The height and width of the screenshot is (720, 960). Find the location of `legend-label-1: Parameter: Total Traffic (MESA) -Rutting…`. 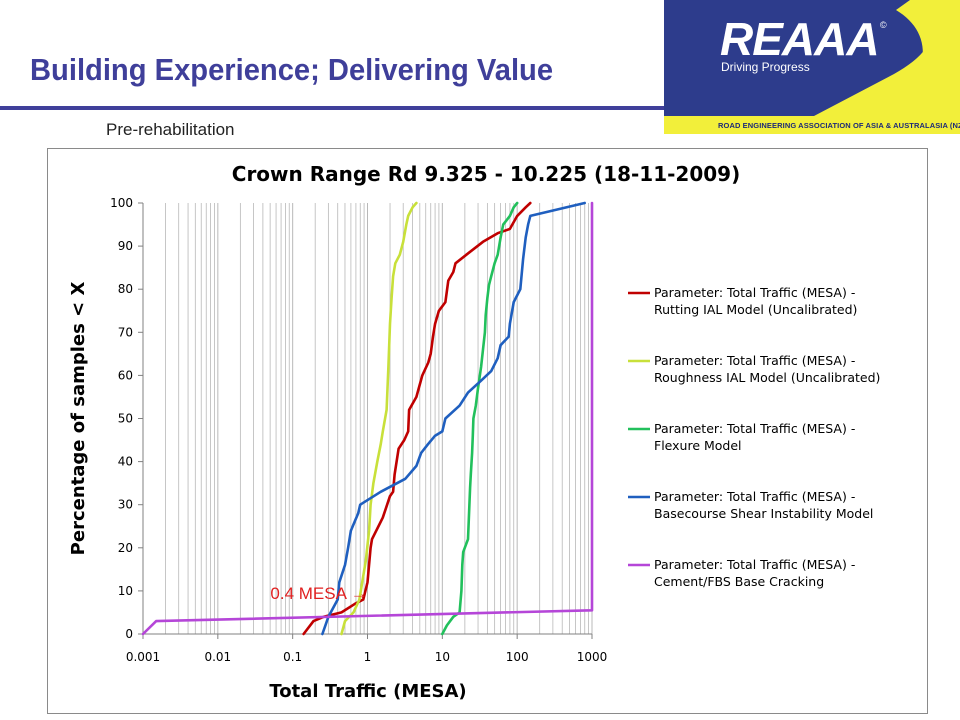

legend-label-1: Parameter: Total Traffic (MESA) -Rutting… is located at coordinates (755, 301).